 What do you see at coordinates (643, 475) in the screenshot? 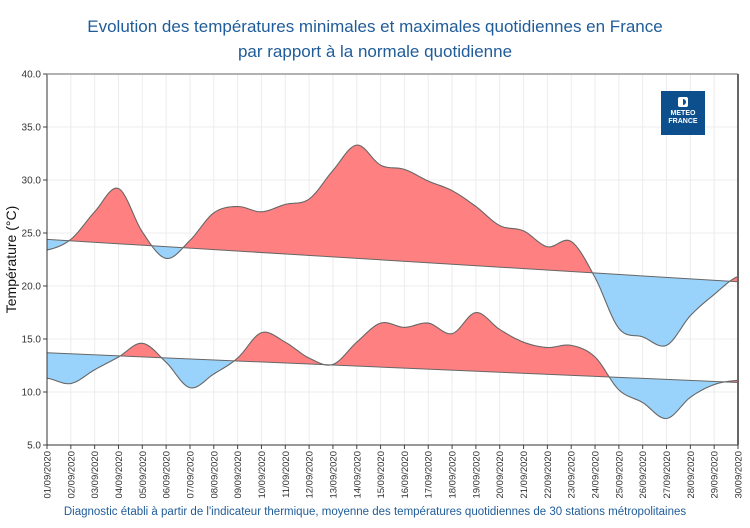
I see `x-tick-label: 26/09/2020` at bounding box center [643, 475].